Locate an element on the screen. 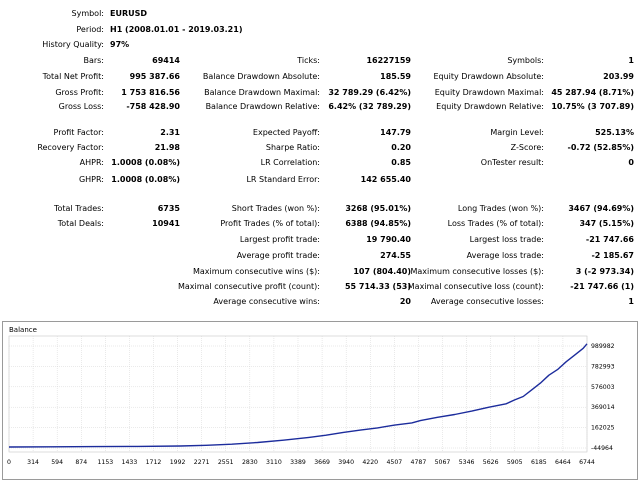 The width and height of the screenshot is (640, 480). stat-c3-9-value: -21 747.66 is located at coordinates (609, 239).